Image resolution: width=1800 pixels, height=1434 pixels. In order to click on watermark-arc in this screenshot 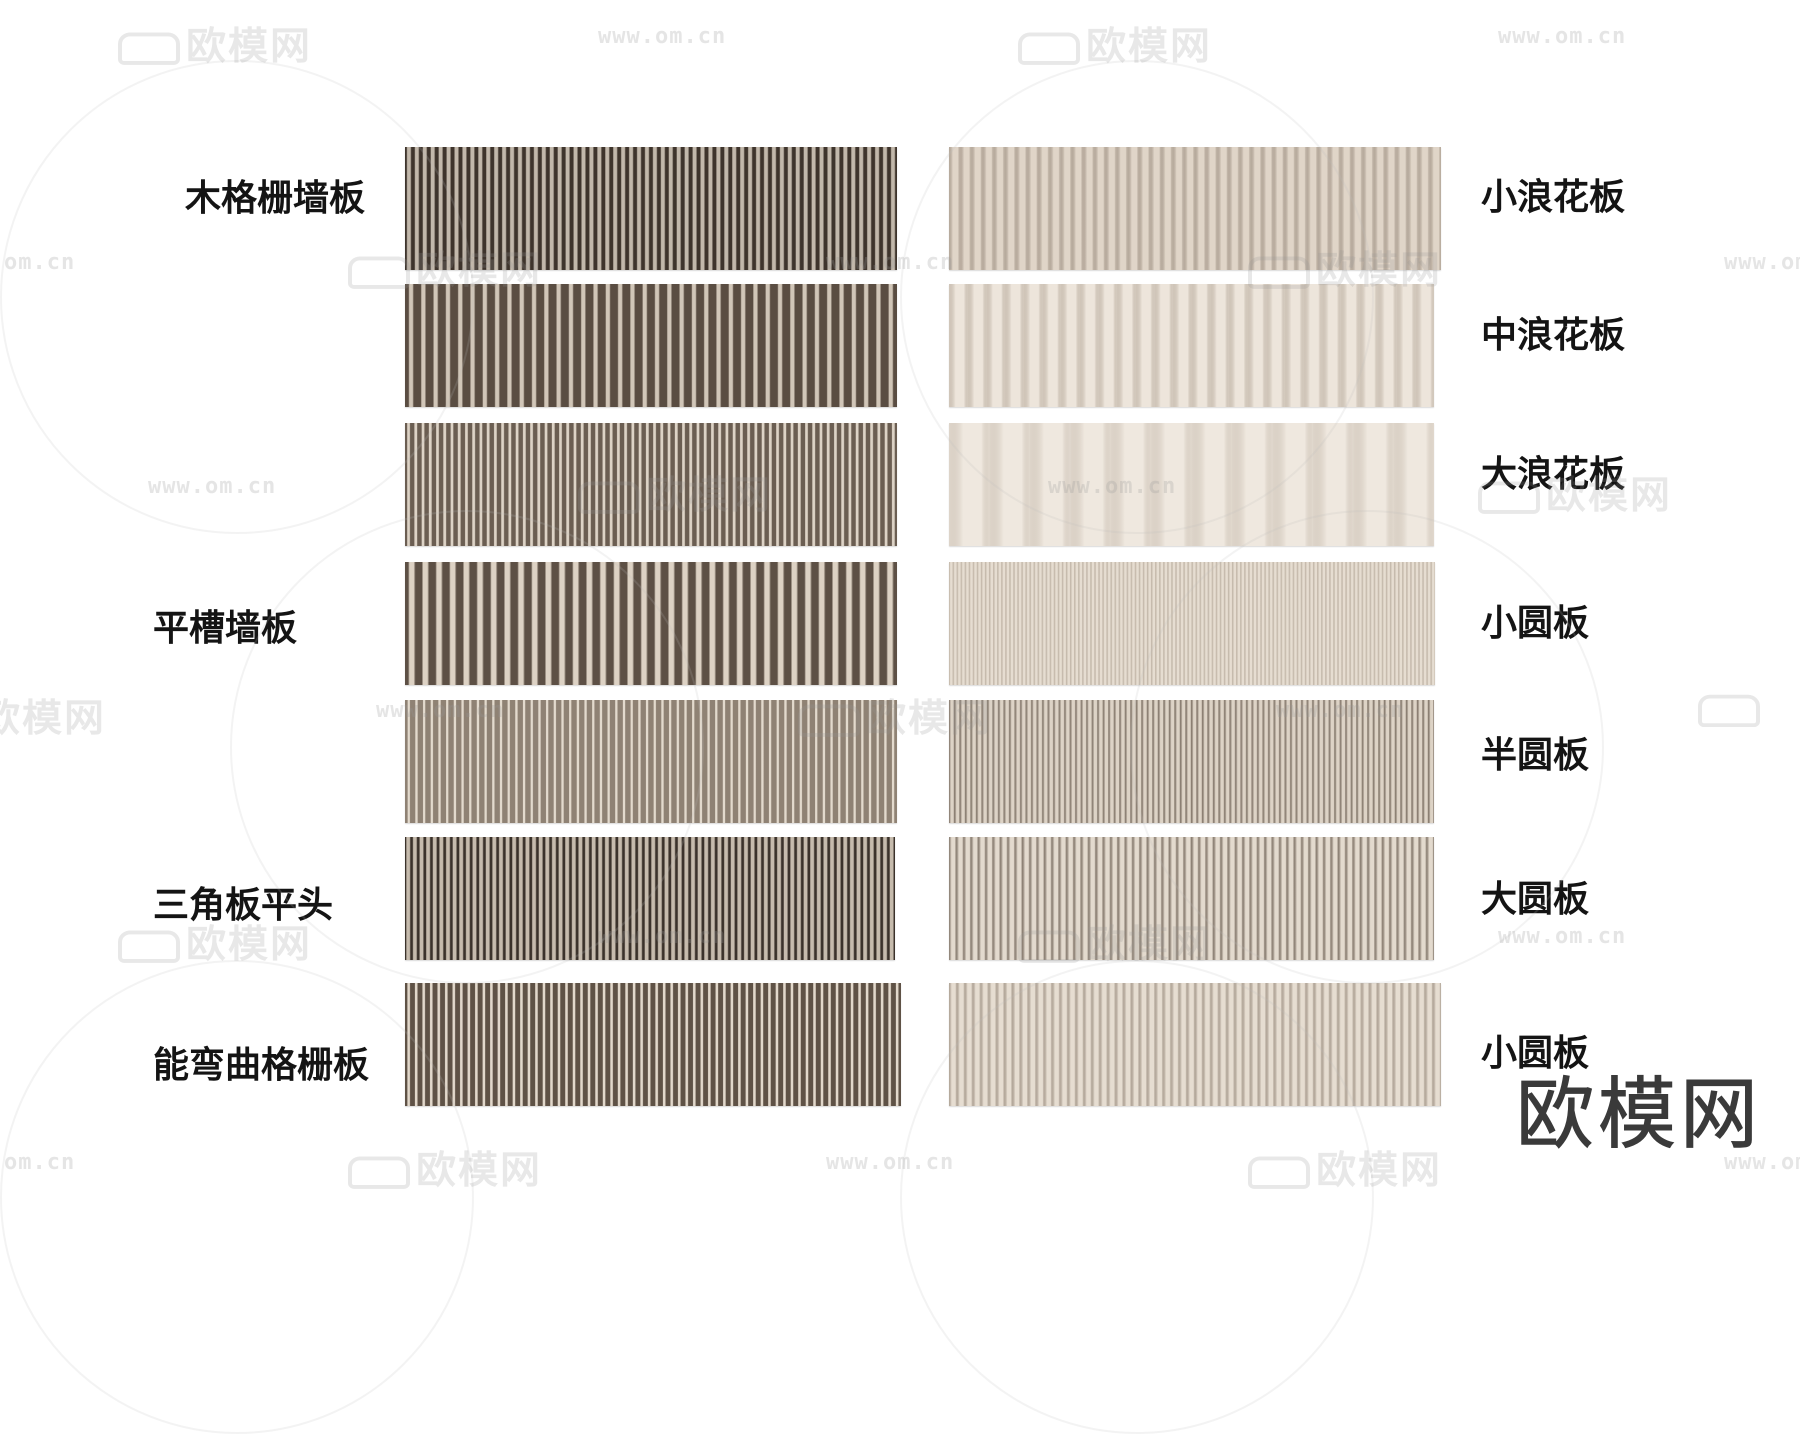, I will do `click(237, 1197)`.